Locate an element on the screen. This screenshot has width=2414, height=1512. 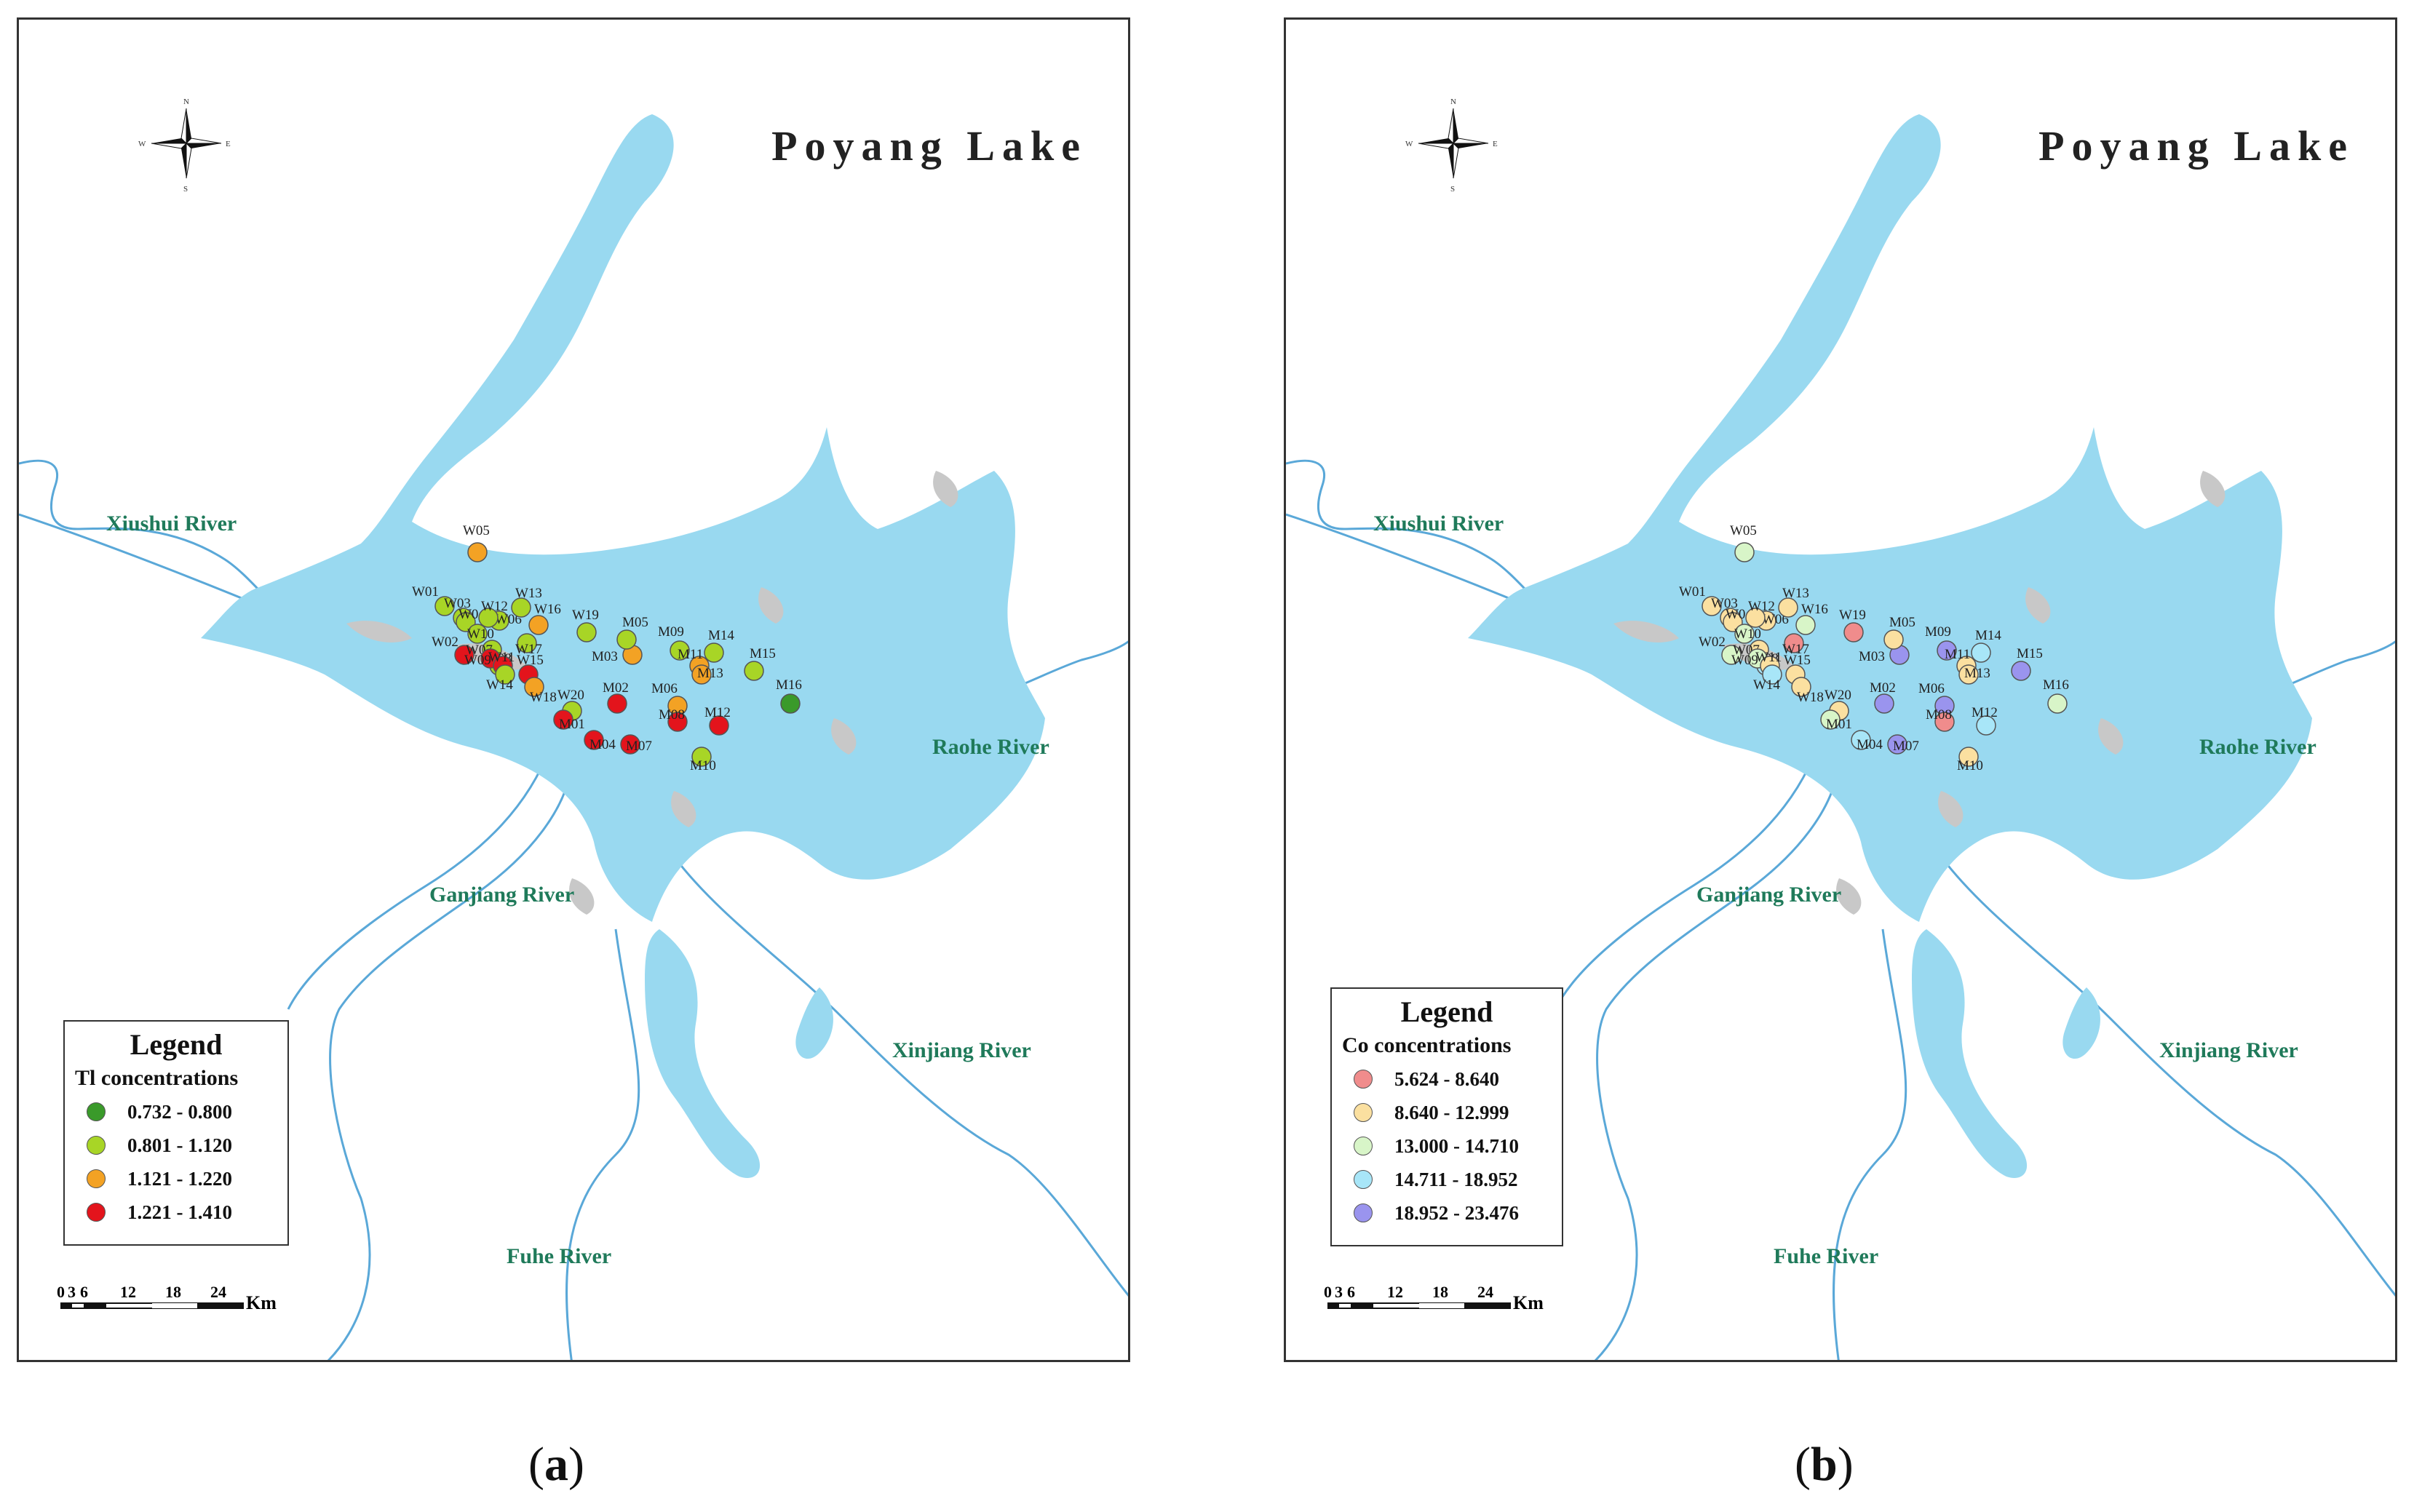
site-marker: M01 is located at coordinates (1836, 720).